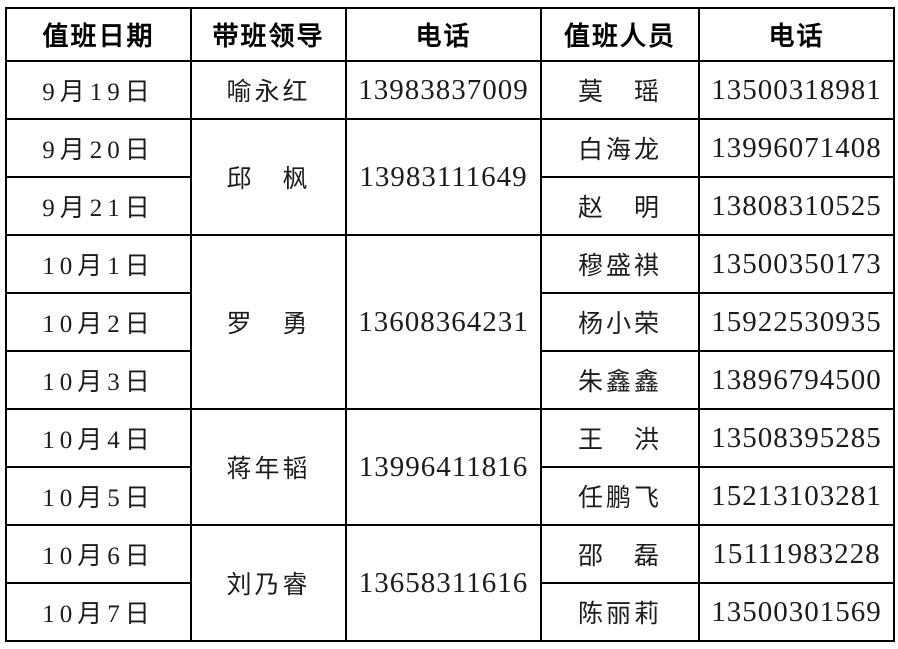  I want to click on table-row: 9月21日 赵 明 13808310525, so click(450, 206).